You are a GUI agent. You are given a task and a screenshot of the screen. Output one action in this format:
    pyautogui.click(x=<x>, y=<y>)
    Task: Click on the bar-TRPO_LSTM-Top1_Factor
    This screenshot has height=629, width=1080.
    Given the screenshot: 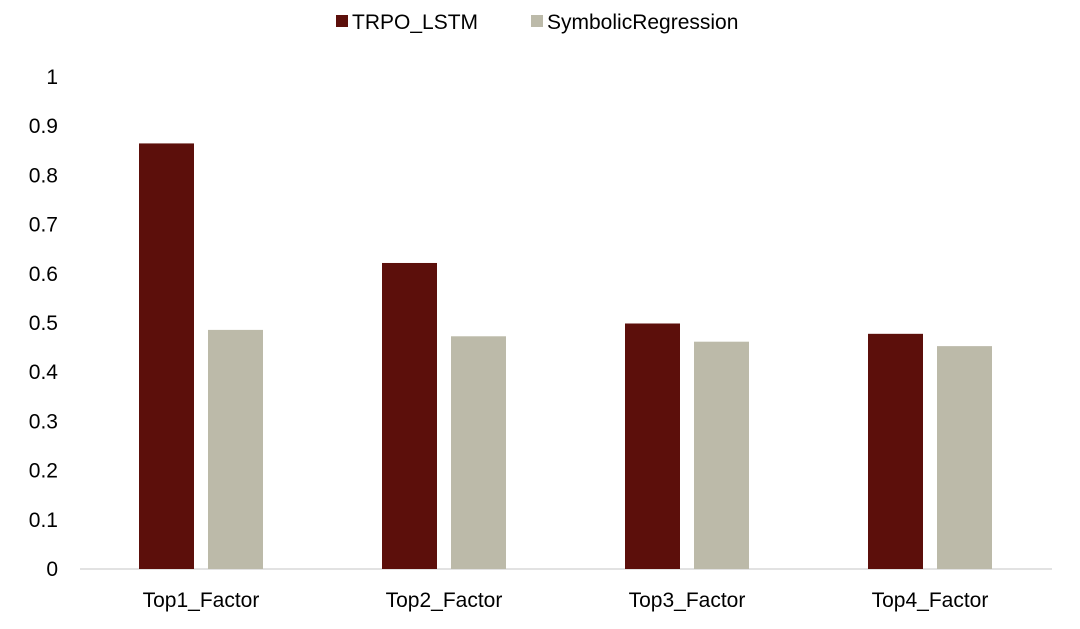 What is the action you would take?
    pyautogui.click(x=166, y=356)
    